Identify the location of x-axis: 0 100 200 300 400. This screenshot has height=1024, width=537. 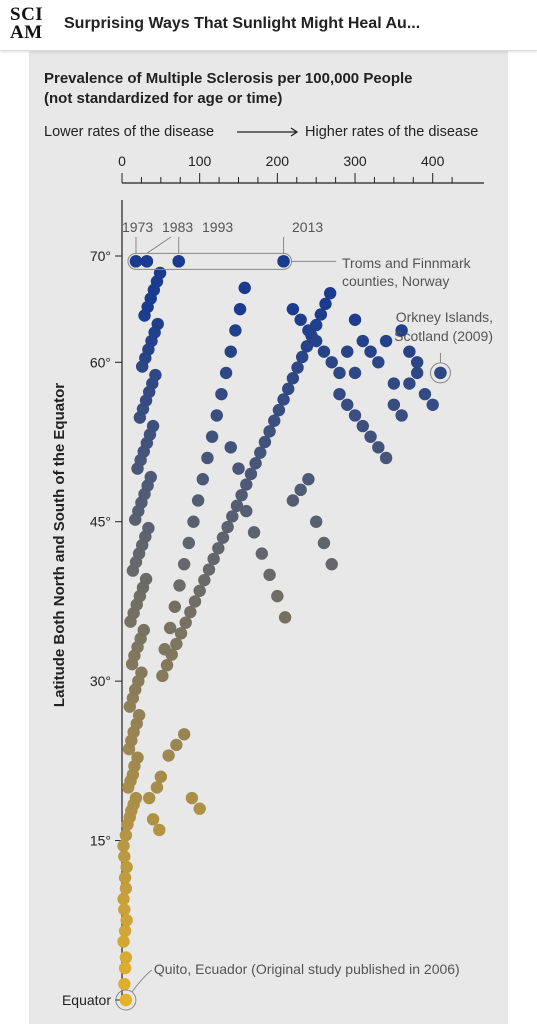
(301, 168).